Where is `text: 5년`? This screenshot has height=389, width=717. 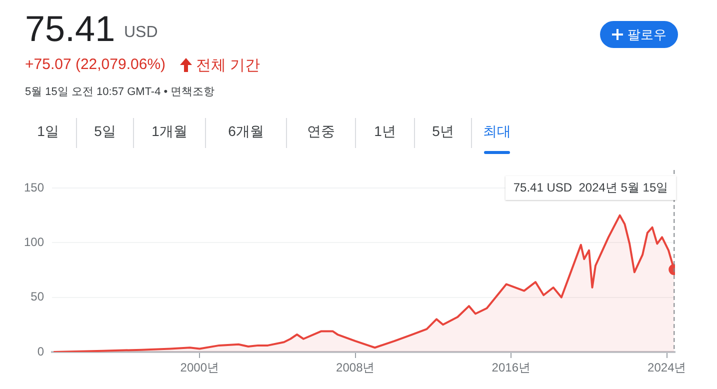 text: 5년 is located at coordinates (443, 133).